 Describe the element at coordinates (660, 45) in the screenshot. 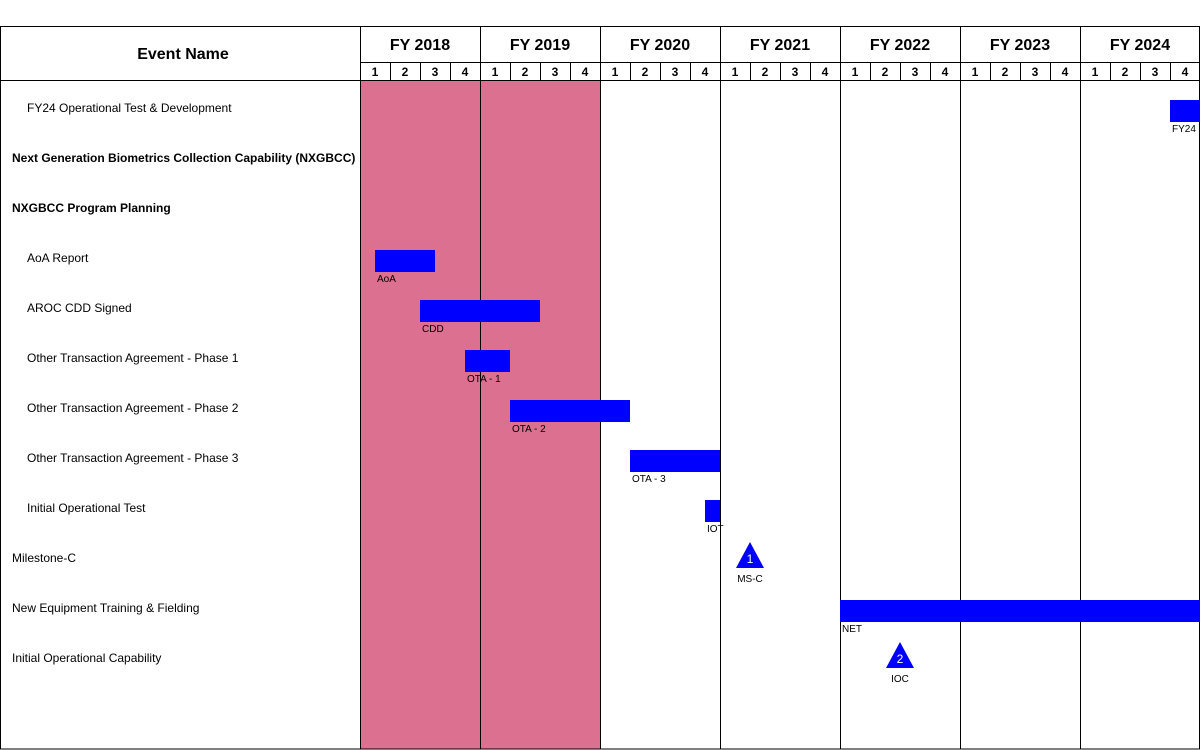

I see `fiscal-year-label: FY 2020` at that location.